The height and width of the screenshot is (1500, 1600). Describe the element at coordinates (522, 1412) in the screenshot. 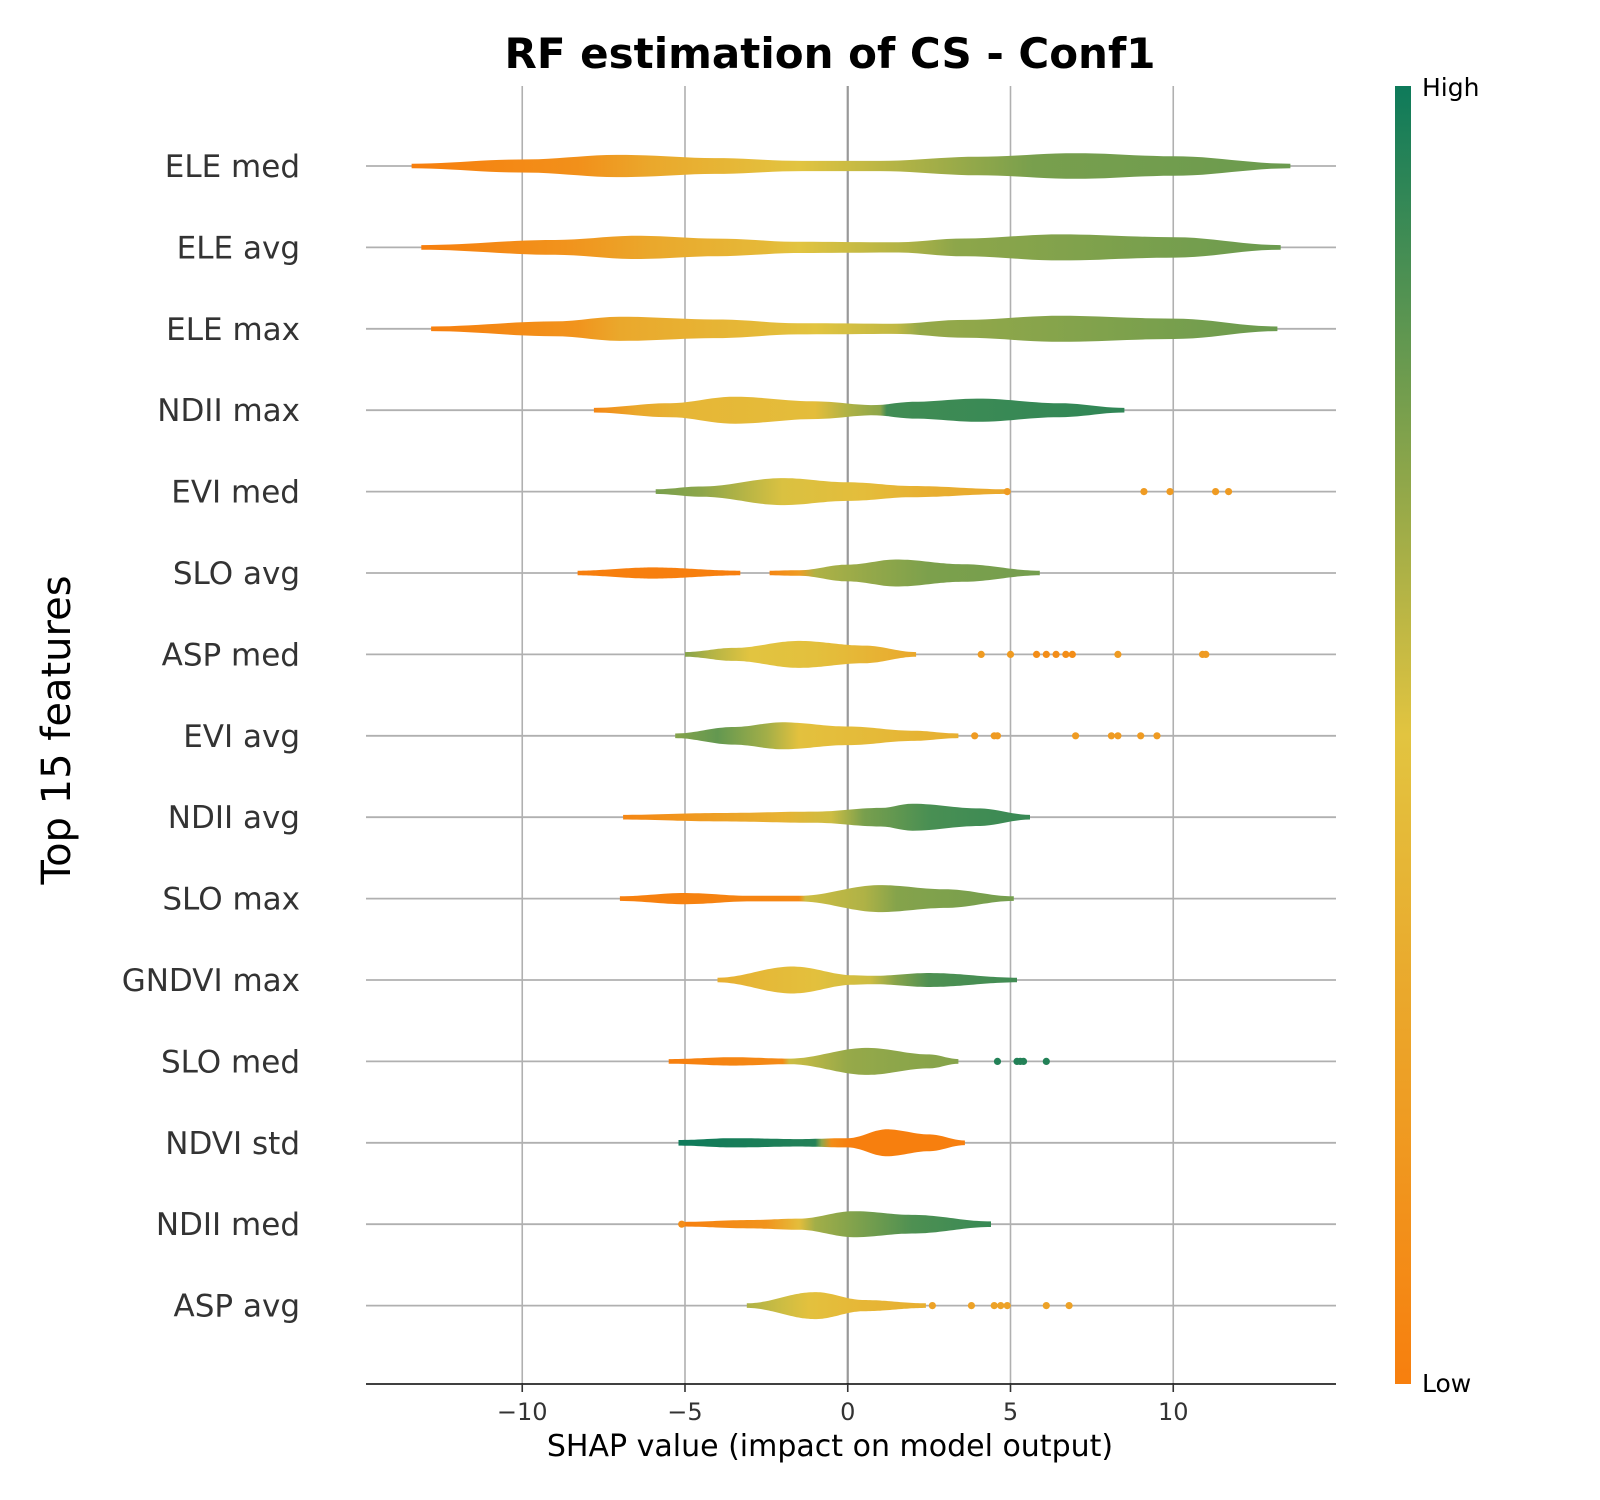

I see `x-tick-label: −10` at that location.